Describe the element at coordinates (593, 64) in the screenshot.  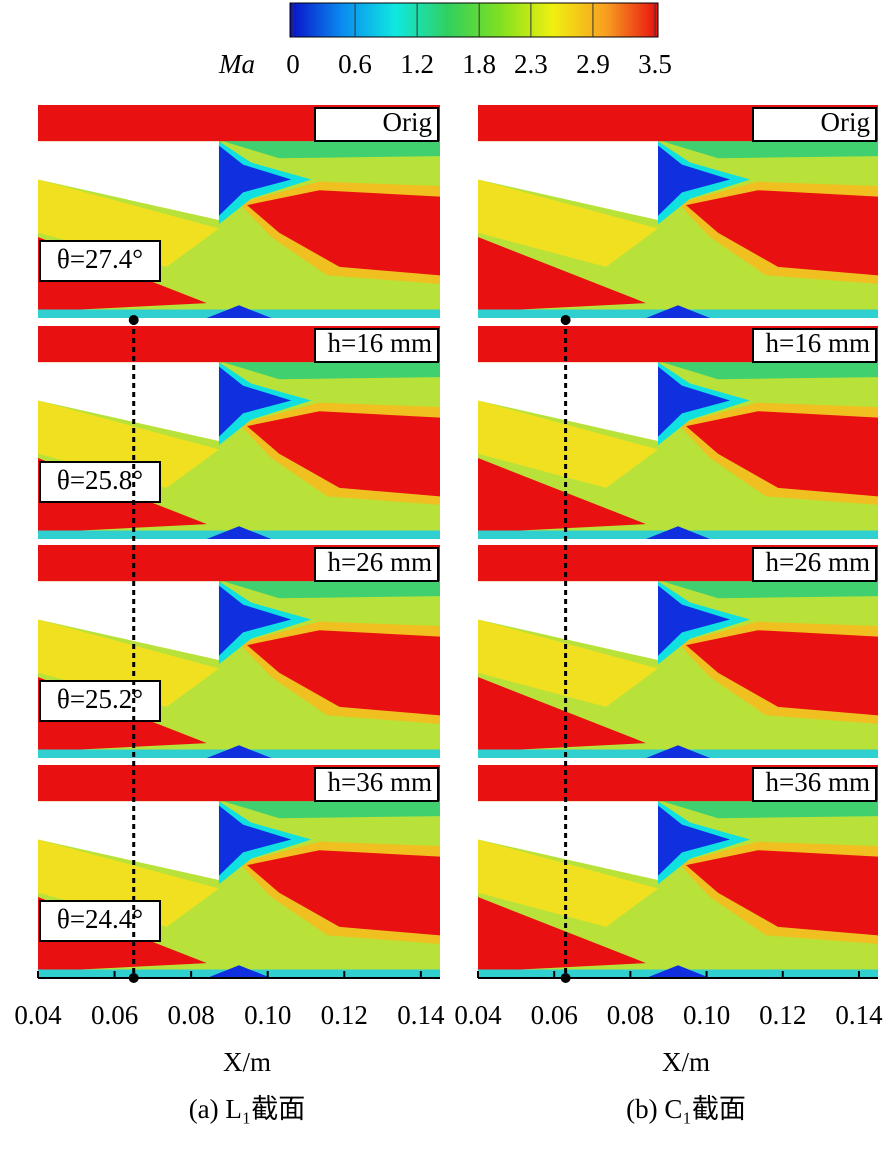
I see `colorbar-tick-label: 2.9` at that location.